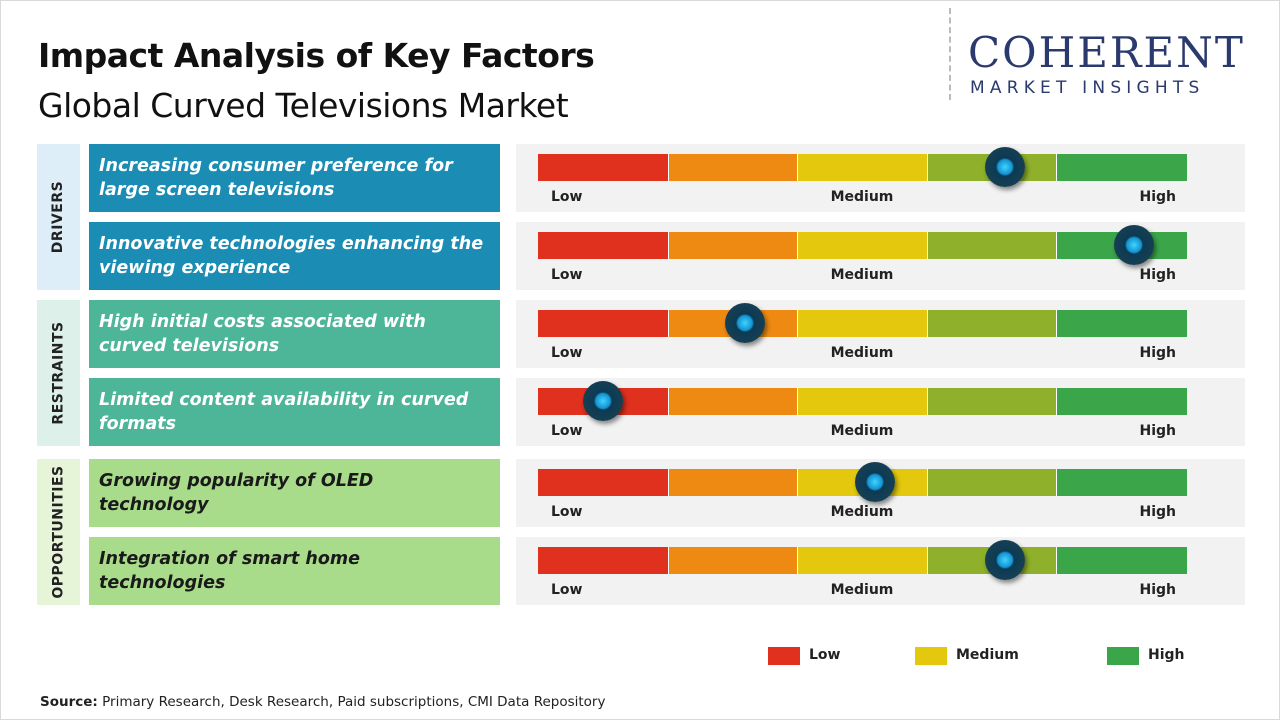  I want to click on logo-brand: COHERENT, so click(1106, 52).